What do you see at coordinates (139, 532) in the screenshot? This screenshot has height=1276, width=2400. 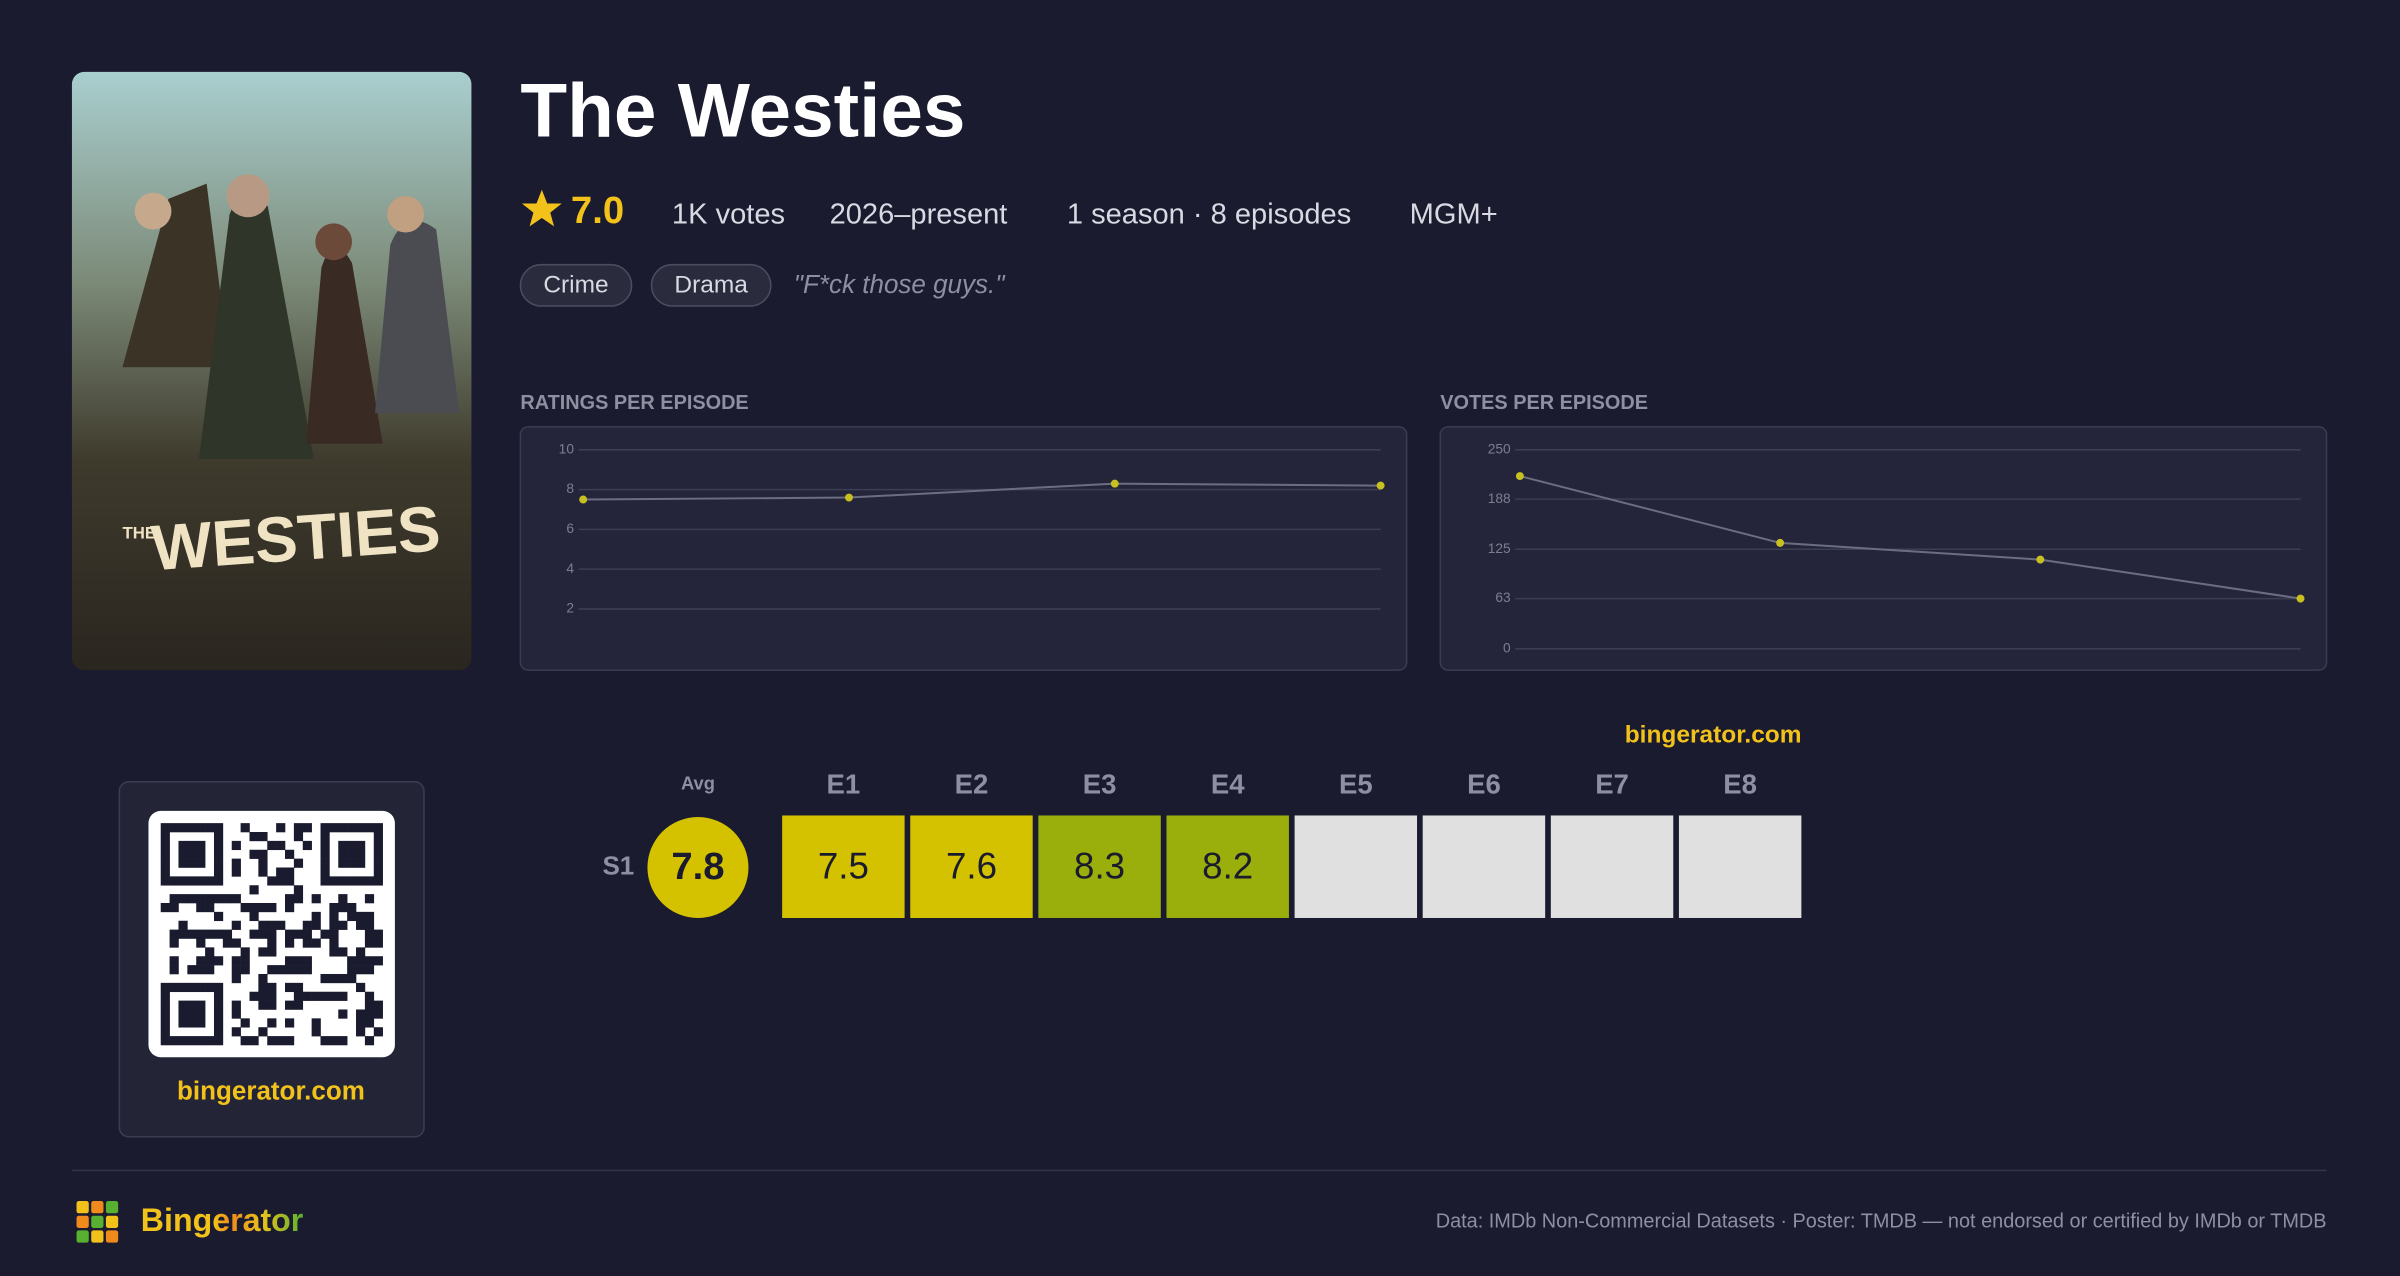 I see `poster-kicker: THE` at bounding box center [139, 532].